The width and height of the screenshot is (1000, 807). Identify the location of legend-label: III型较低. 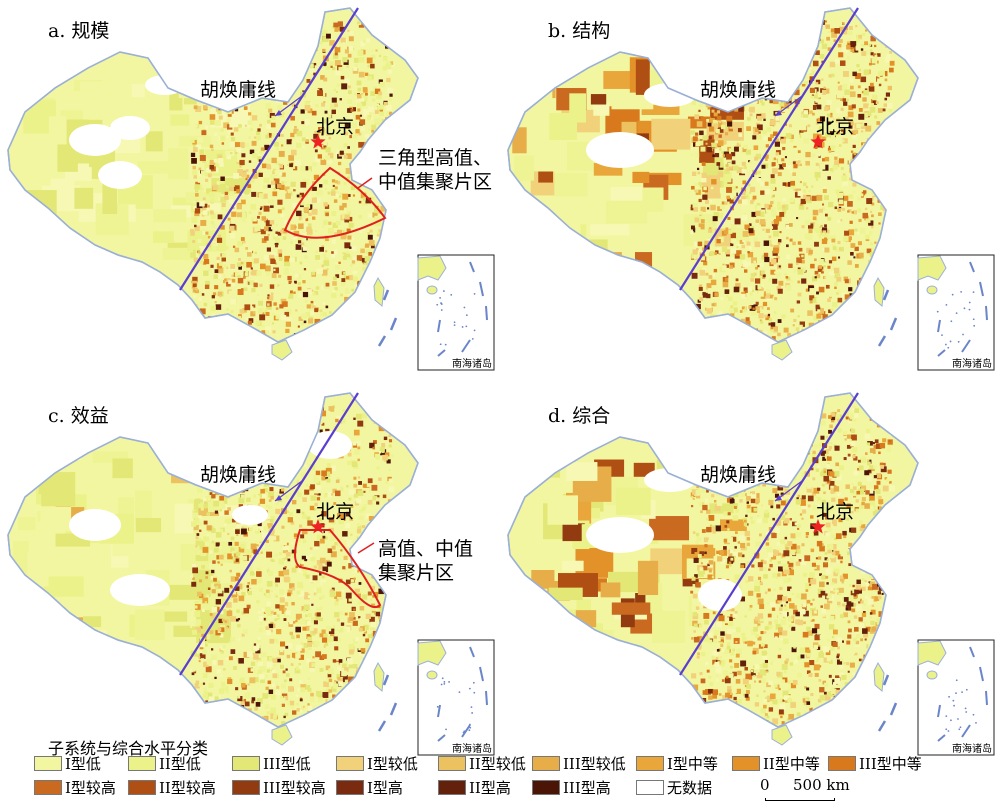
(594, 764).